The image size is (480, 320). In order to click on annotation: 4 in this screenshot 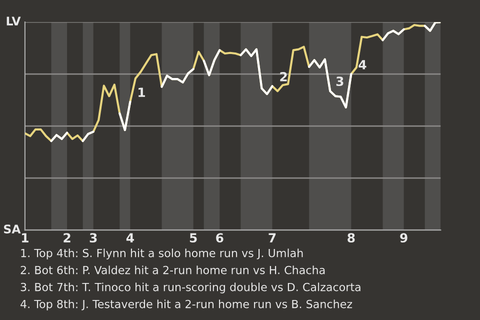, I will do `click(362, 65)`.